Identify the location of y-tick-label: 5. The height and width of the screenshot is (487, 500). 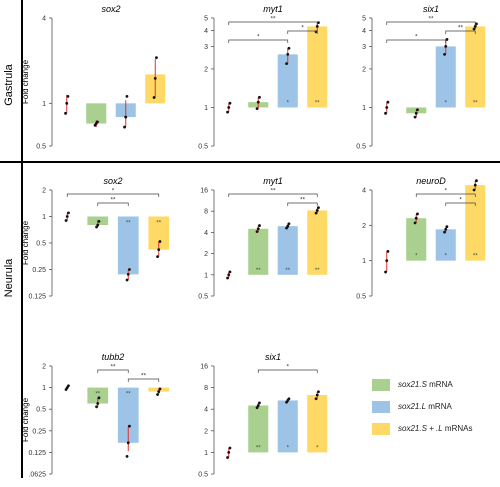
(206, 19).